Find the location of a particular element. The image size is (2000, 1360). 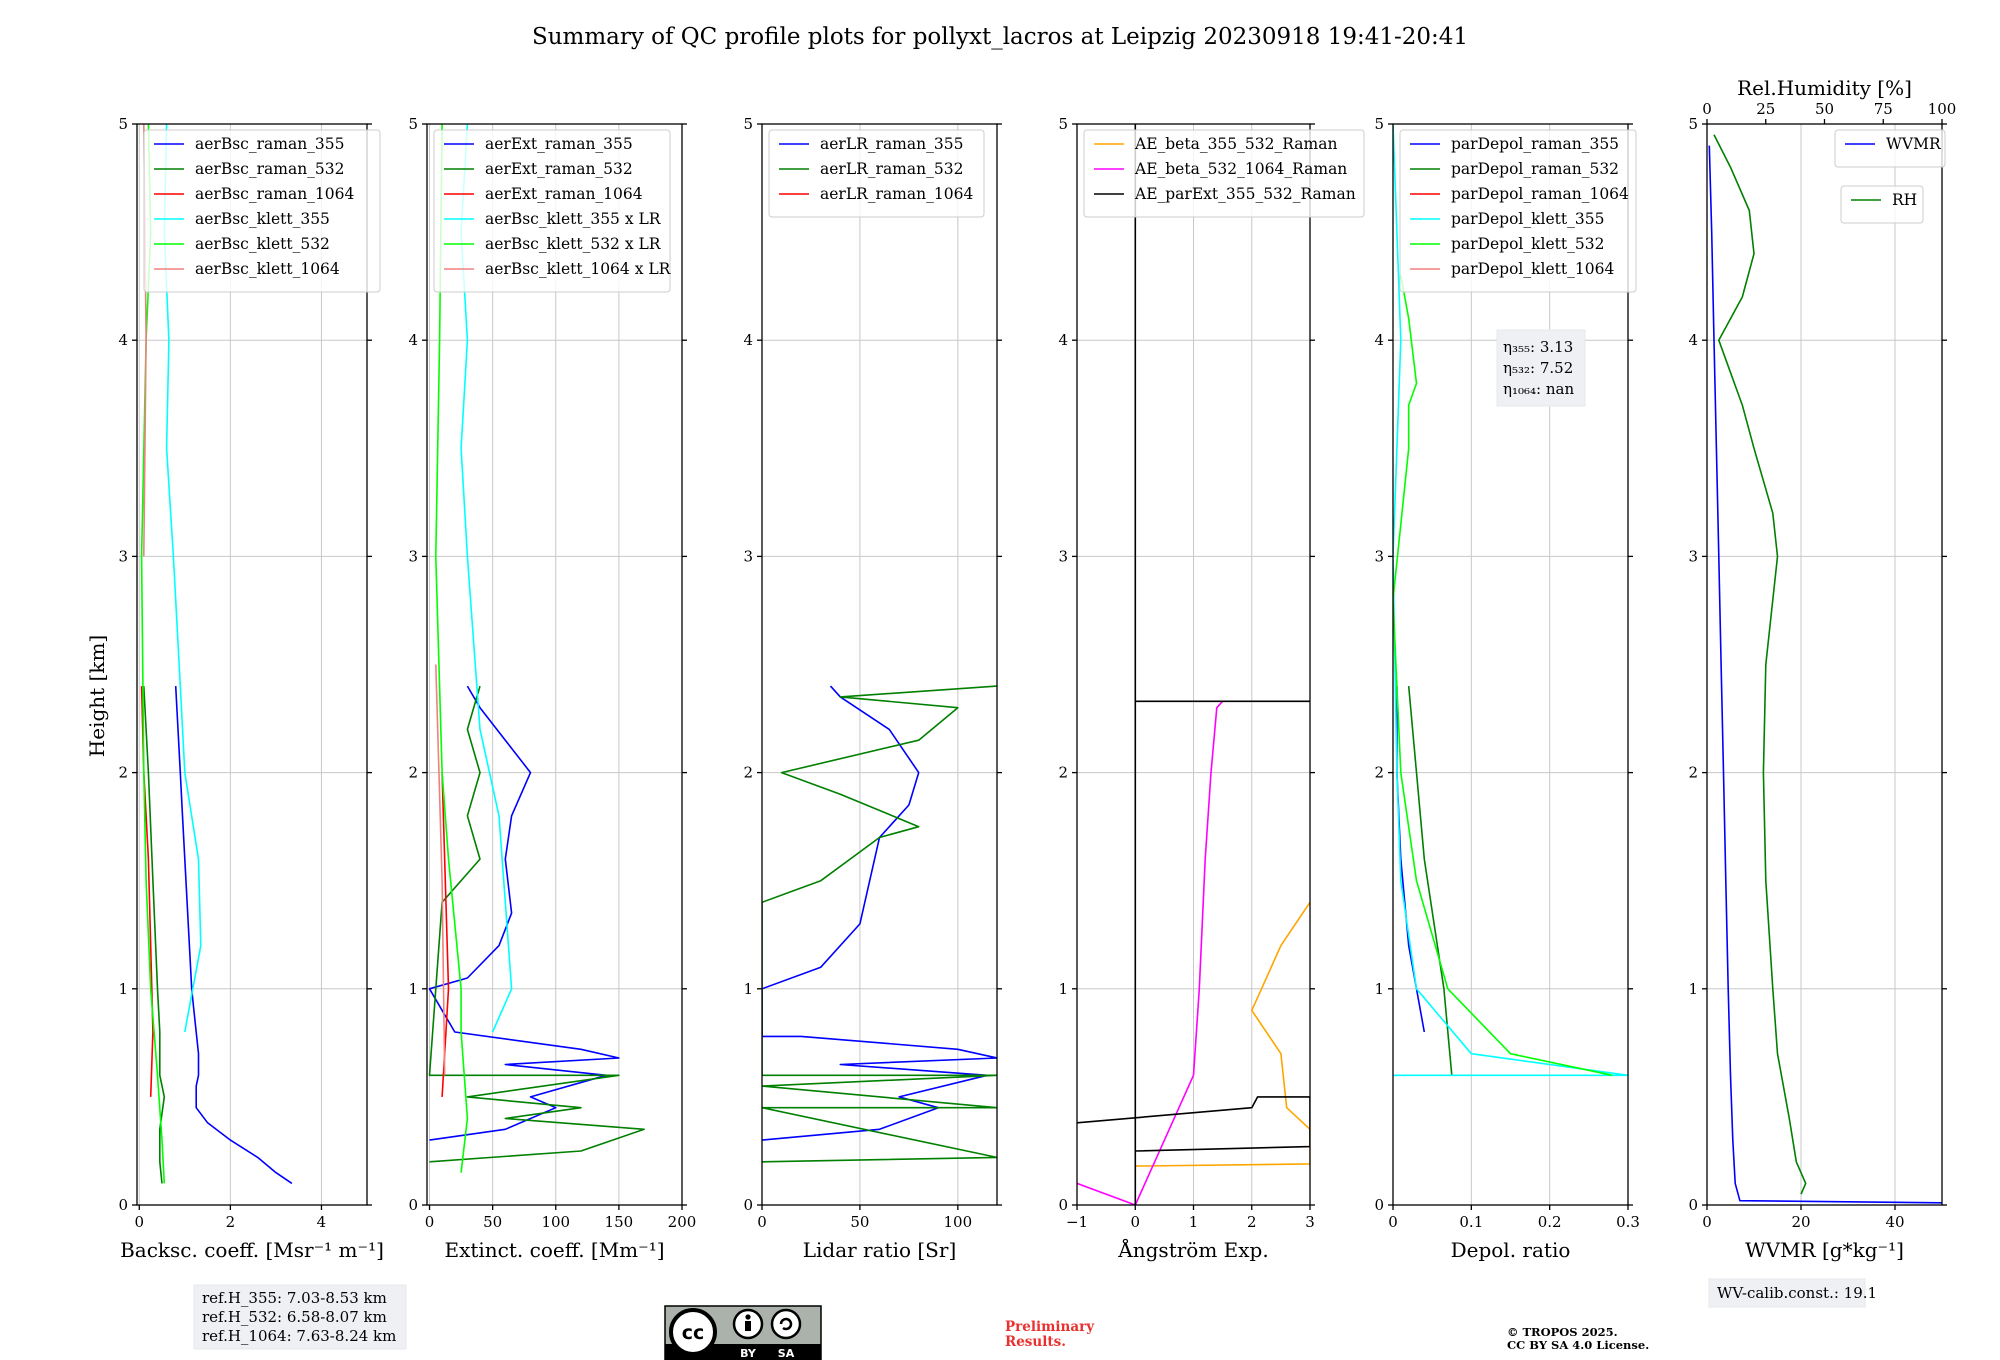

series-line-WVMR is located at coordinates (1825, 674).